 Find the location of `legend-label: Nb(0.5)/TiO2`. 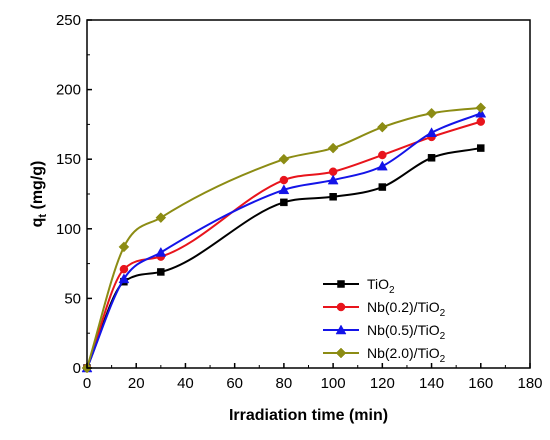

legend-label: Nb(0.5)/TiO2 is located at coordinates (406, 332).